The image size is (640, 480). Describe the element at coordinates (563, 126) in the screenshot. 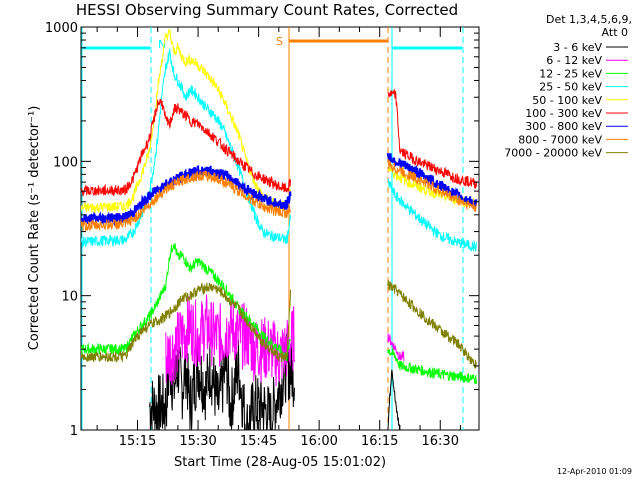

I see `legend-label: 300 - 800 keV` at that location.